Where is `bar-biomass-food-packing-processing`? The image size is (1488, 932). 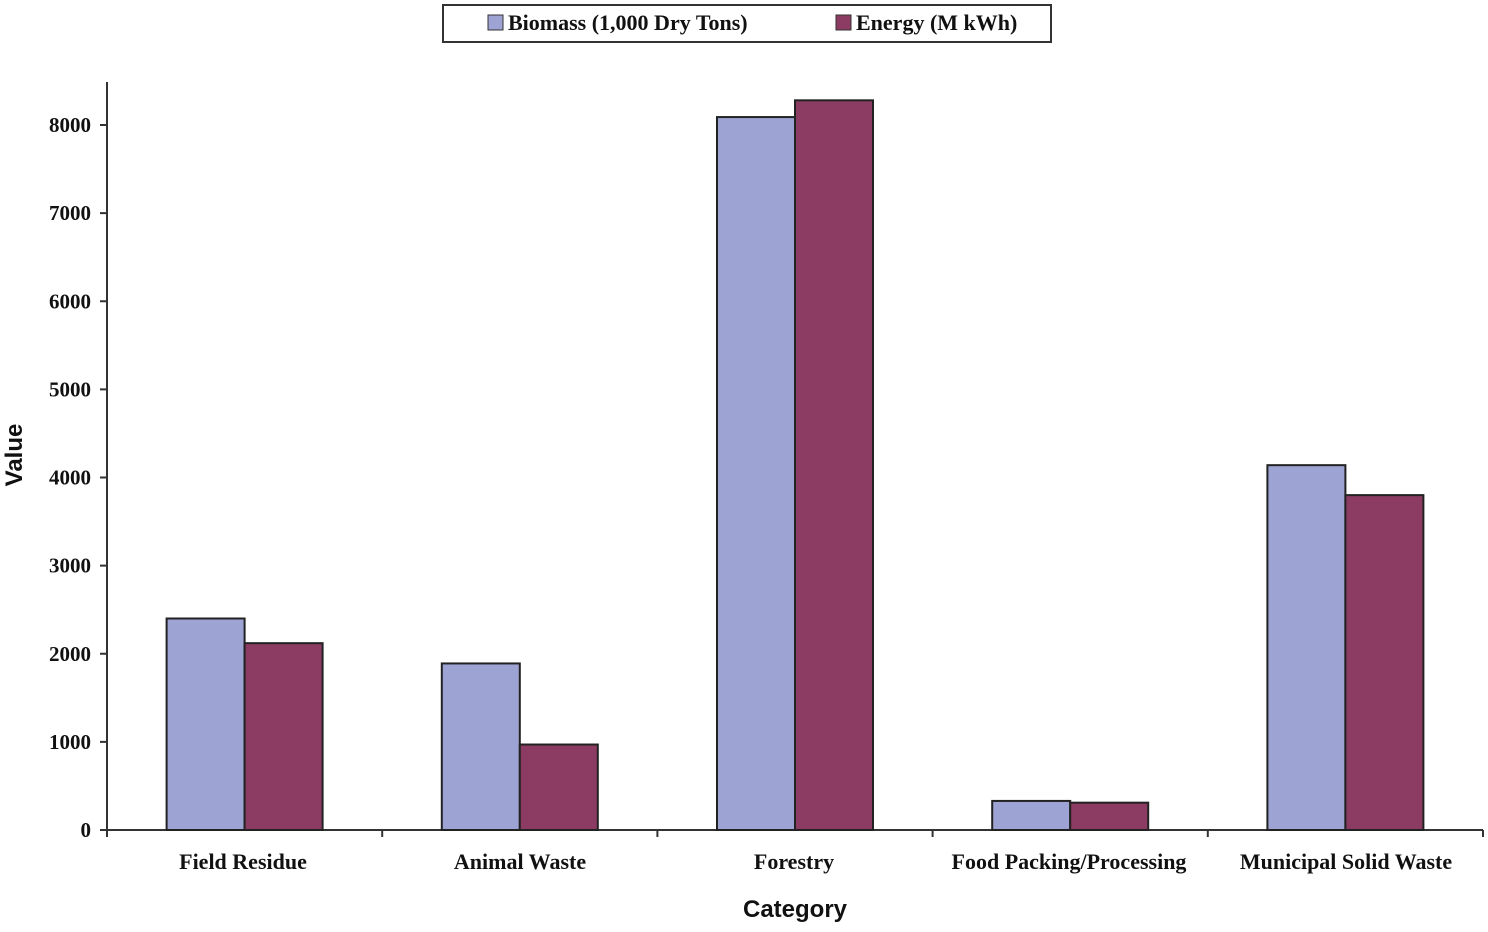 bar-biomass-food-packing-processing is located at coordinates (1031, 815).